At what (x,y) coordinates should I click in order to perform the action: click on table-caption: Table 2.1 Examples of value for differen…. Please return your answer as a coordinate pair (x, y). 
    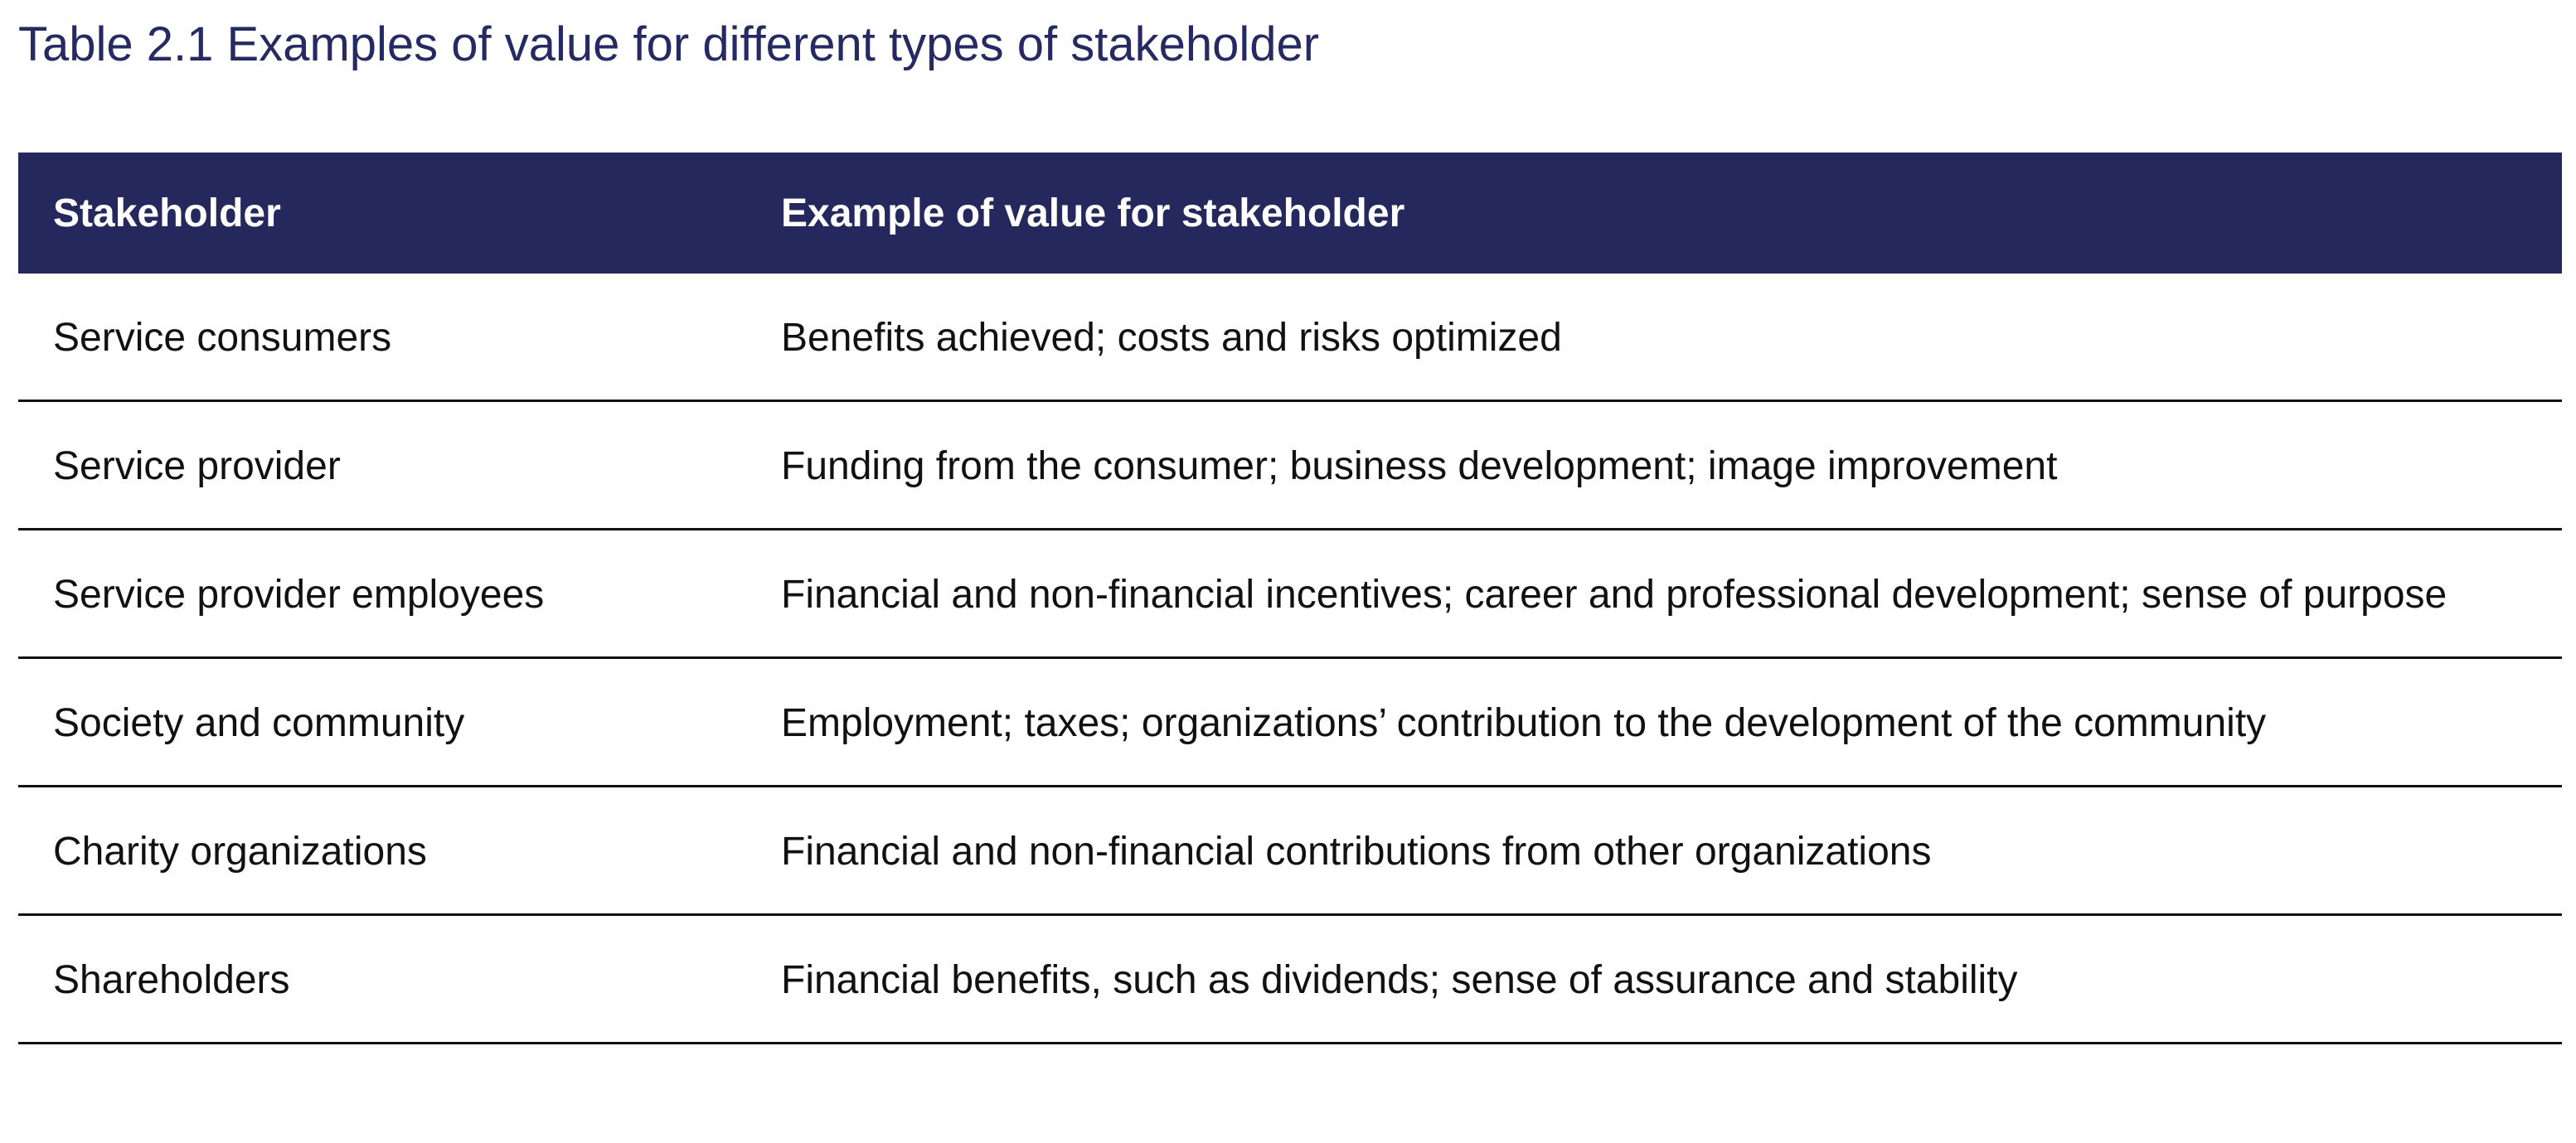
    Looking at the image, I should click on (669, 44).